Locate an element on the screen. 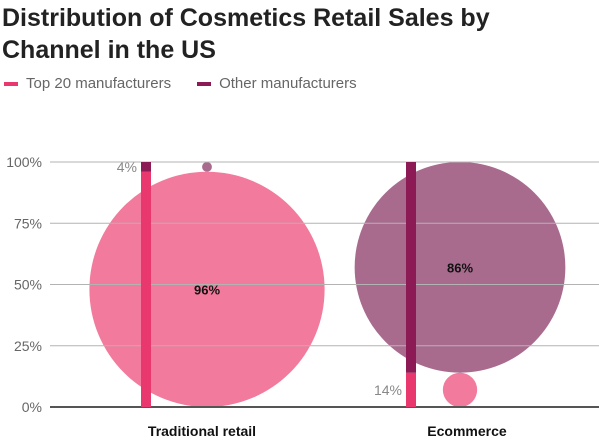  legend: Top 20 manufacturers Other manufacturers is located at coordinates (180, 83).